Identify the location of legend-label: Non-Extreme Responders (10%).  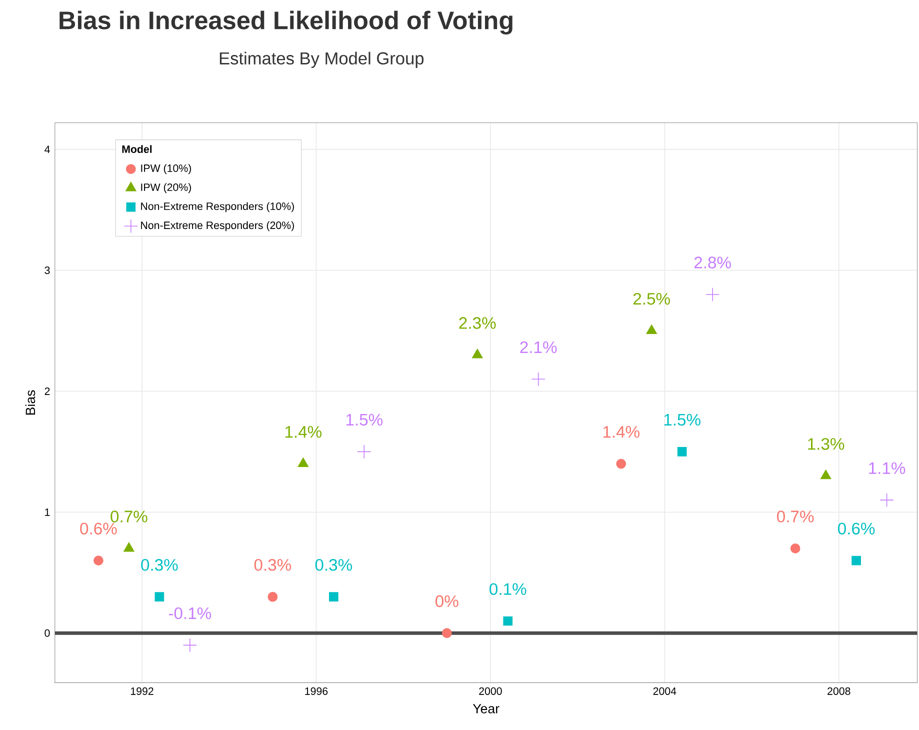
(217, 207).